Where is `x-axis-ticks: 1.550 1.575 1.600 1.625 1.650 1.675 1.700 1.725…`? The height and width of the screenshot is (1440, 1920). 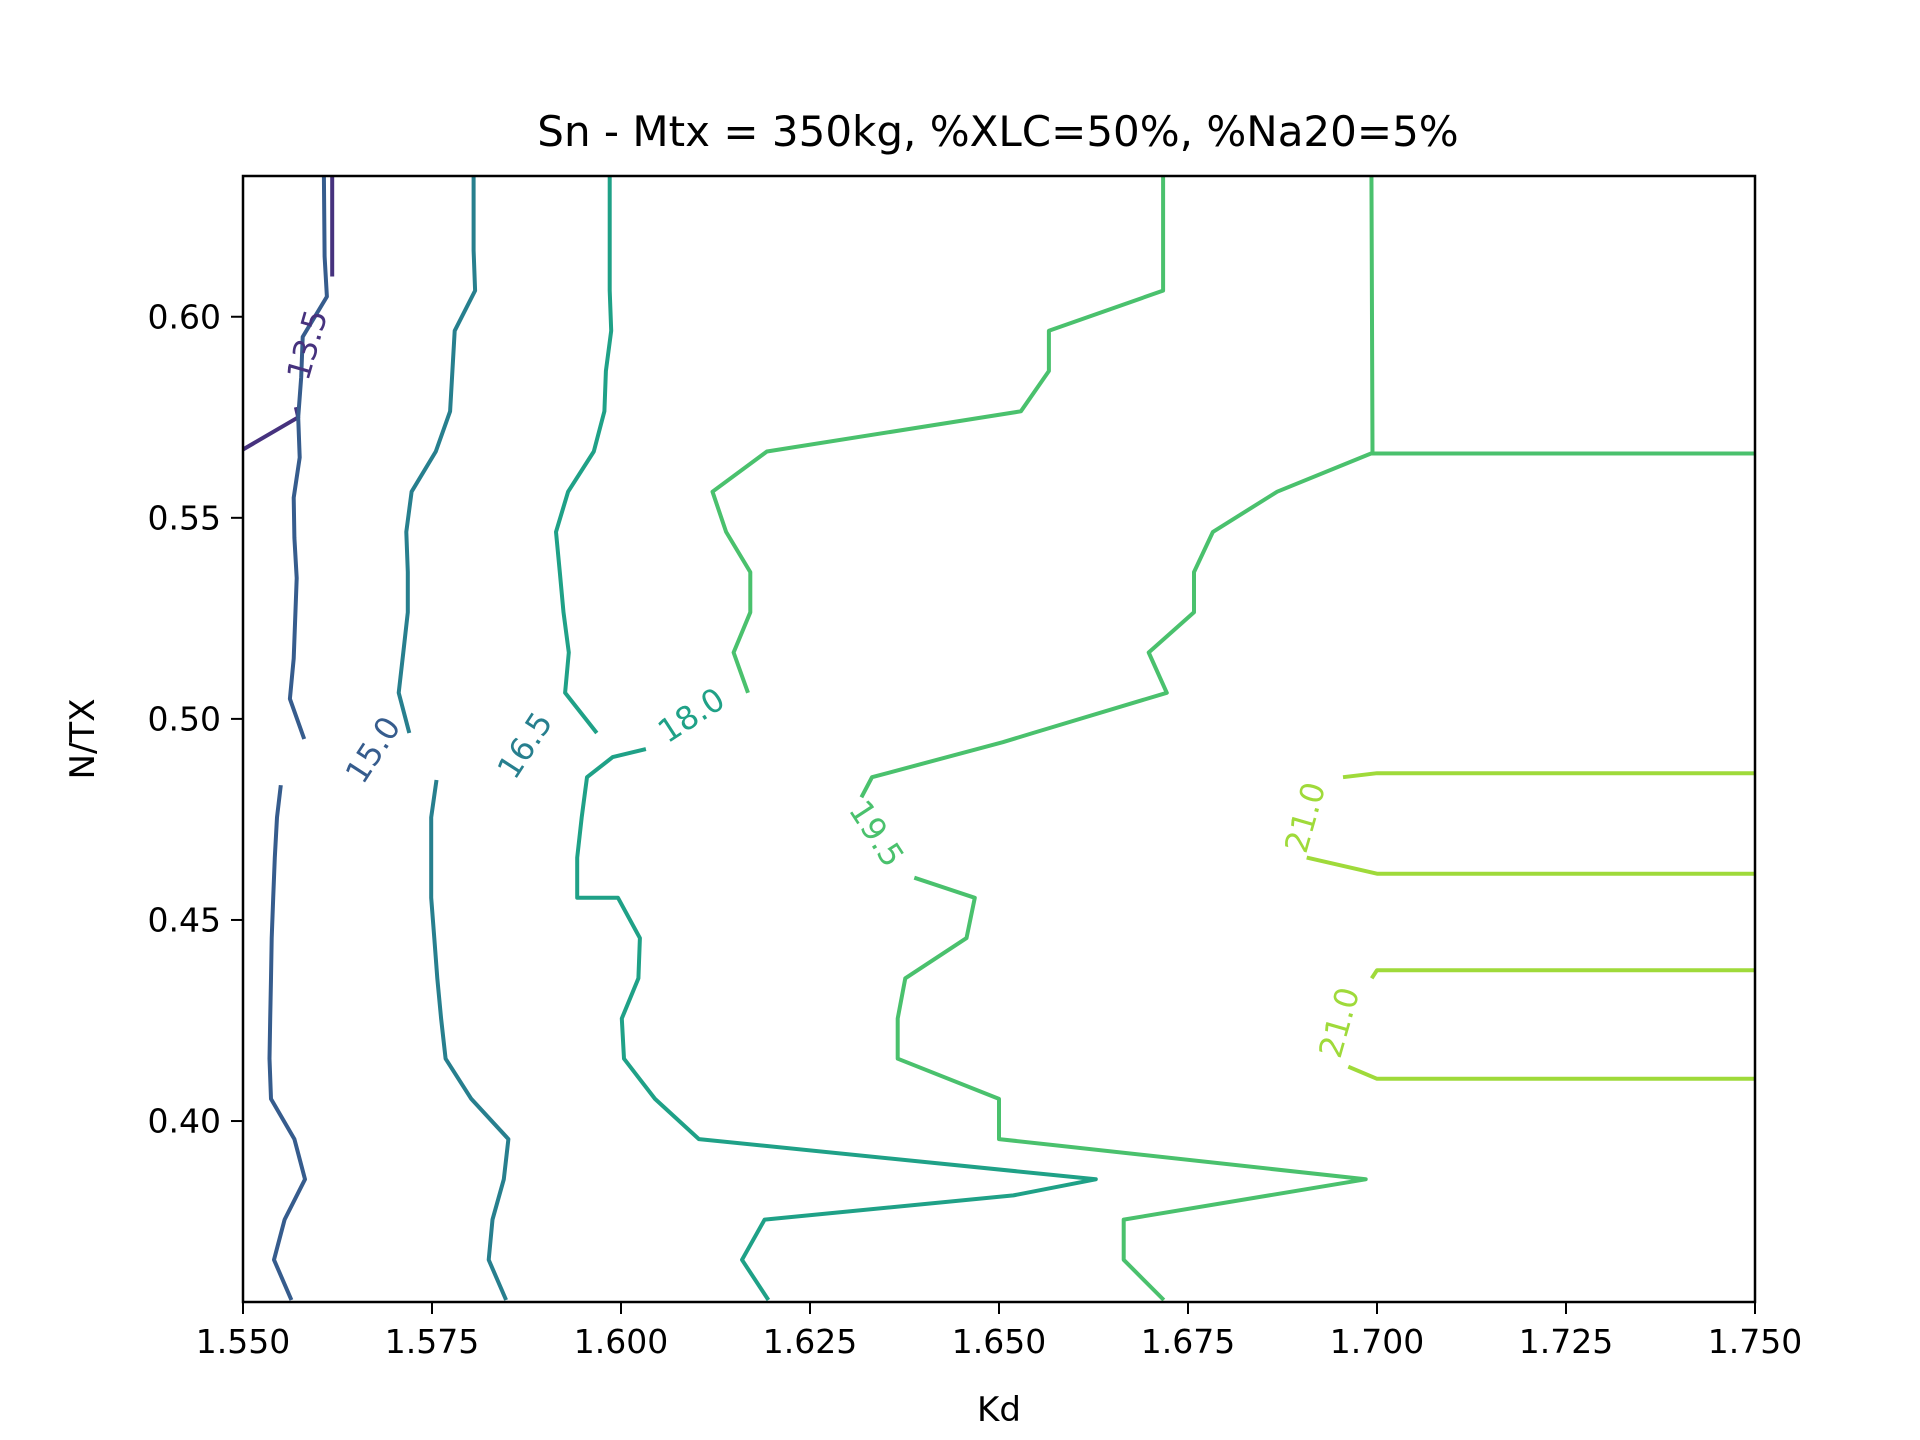 x-axis-ticks: 1.550 1.575 1.600 1.625 1.650 1.675 1.700 1.725… is located at coordinates (999, 1331).